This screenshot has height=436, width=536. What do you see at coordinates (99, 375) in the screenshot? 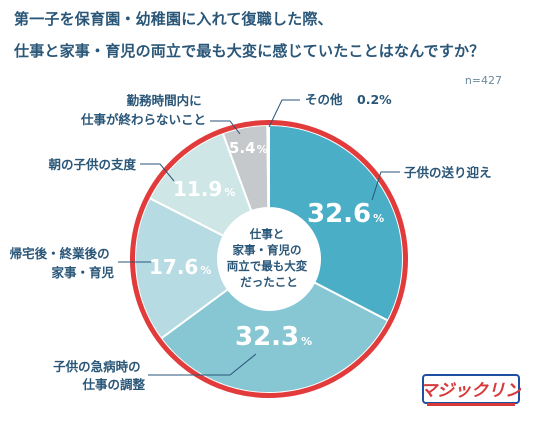
I see `label-kyubyo: 子供の急病時の 仕事の調整` at bounding box center [99, 375].